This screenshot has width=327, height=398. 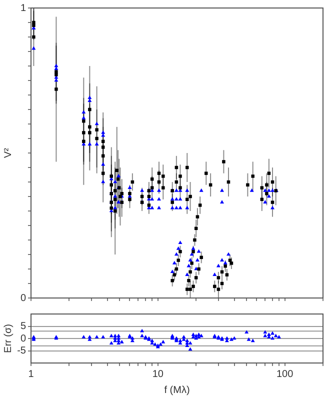 I want to click on y-axis-title: Err (σ), so click(x=8, y=338).